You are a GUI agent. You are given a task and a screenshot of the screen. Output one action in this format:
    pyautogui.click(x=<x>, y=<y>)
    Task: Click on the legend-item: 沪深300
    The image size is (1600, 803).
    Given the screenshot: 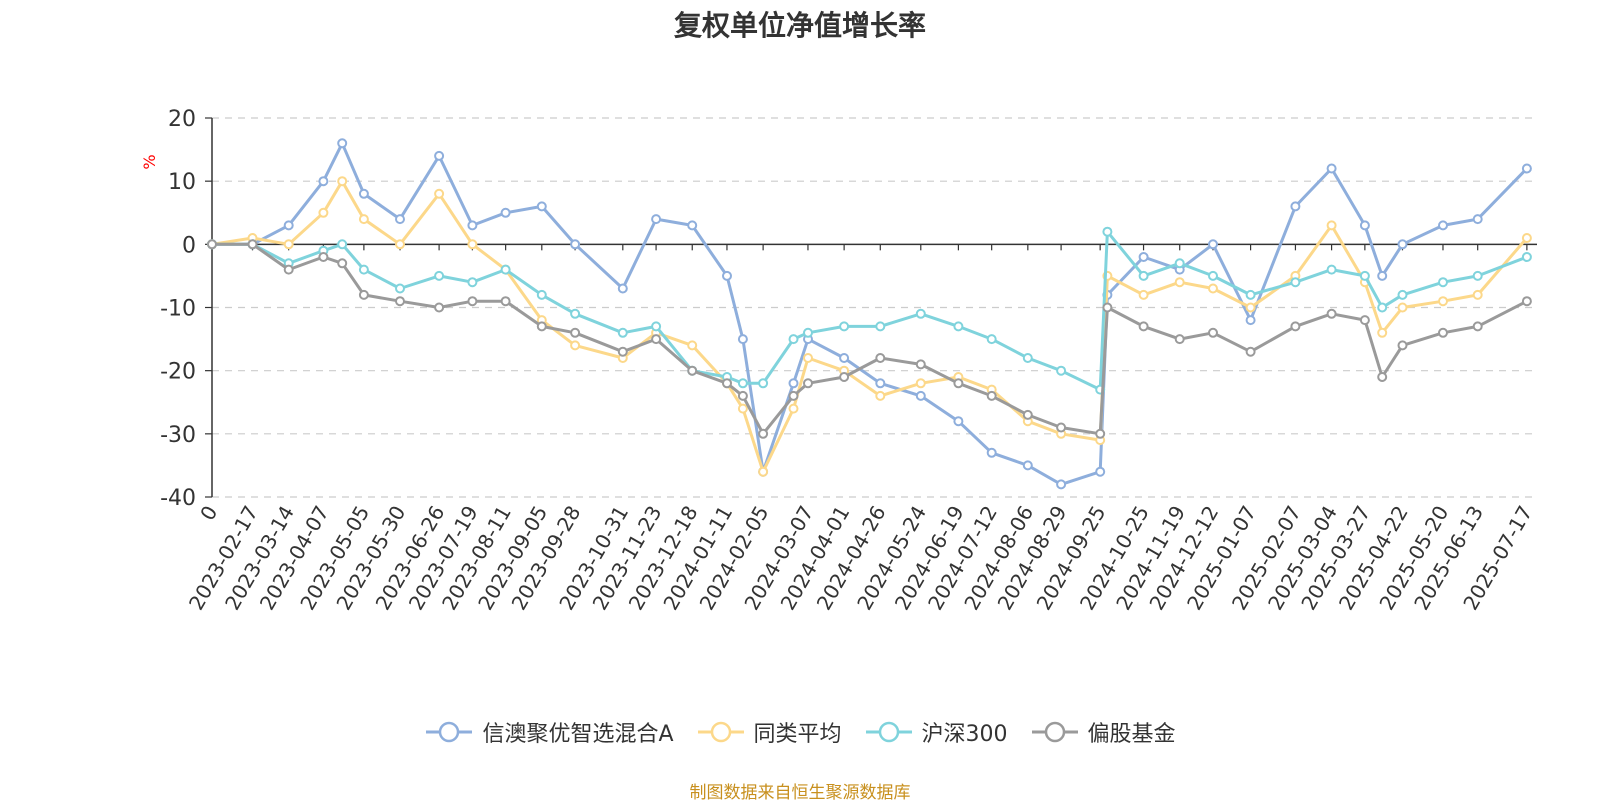 What is the action you would take?
    pyautogui.click(x=936, y=732)
    